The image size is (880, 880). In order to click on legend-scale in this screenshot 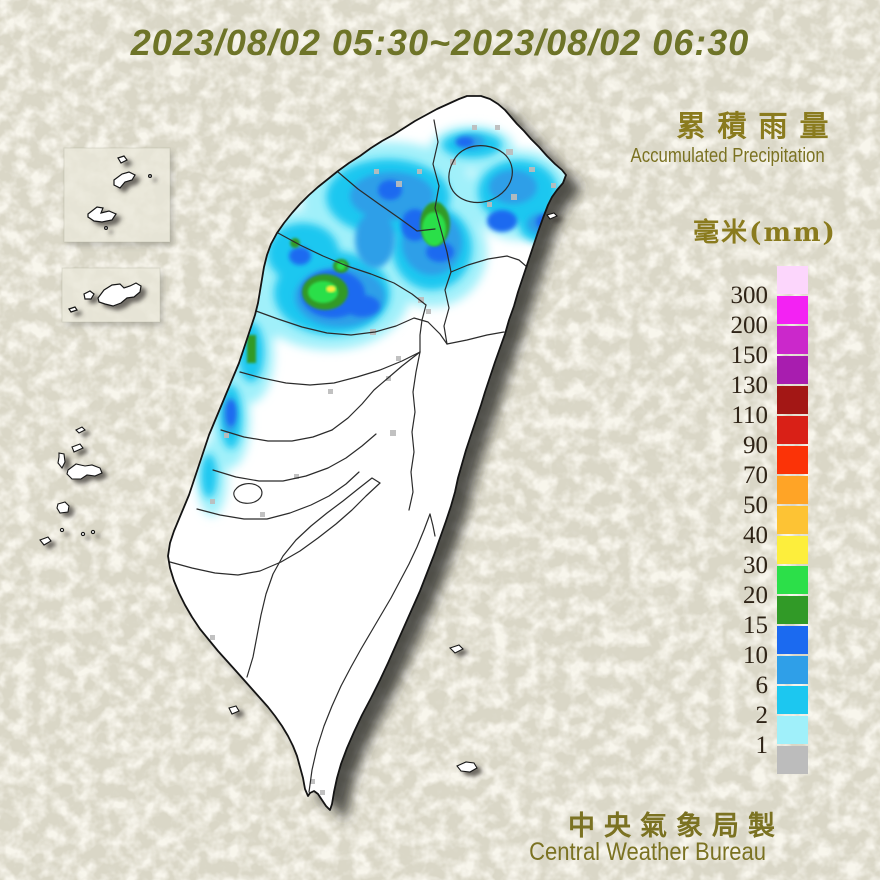, I will do `click(792, 521)`.